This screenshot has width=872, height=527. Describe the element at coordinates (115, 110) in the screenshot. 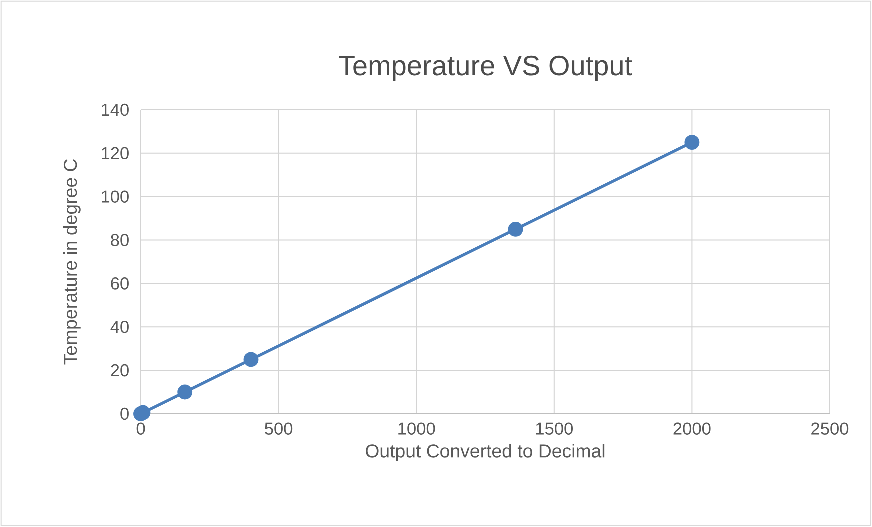

I see `y-tick-label: 140` at that location.